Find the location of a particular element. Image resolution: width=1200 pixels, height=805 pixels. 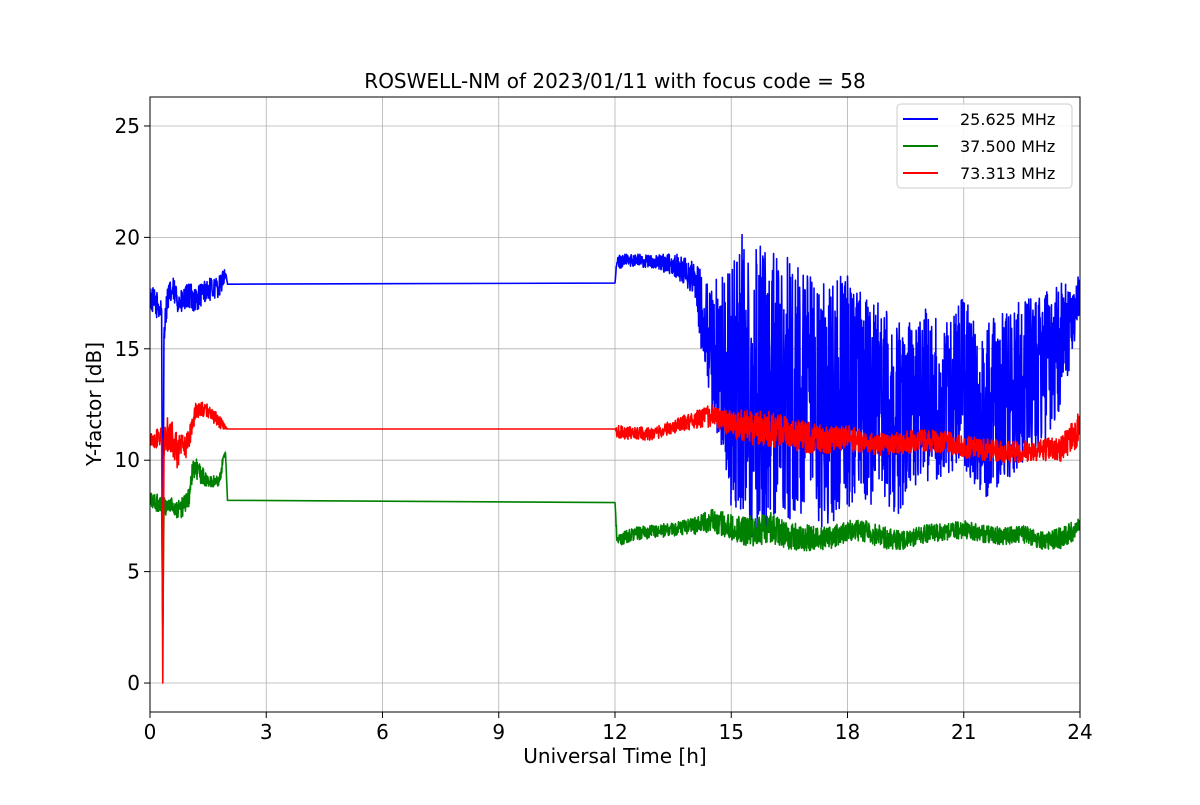

y-tick-label-1: 5 is located at coordinates (133, 572).